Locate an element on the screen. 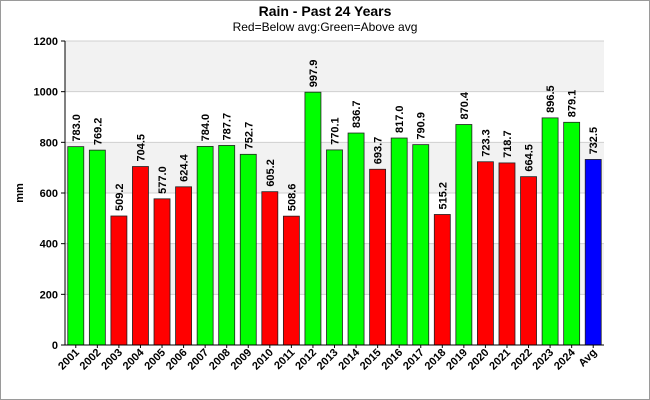  y-tick-label: 800 is located at coordinates (49, 143).